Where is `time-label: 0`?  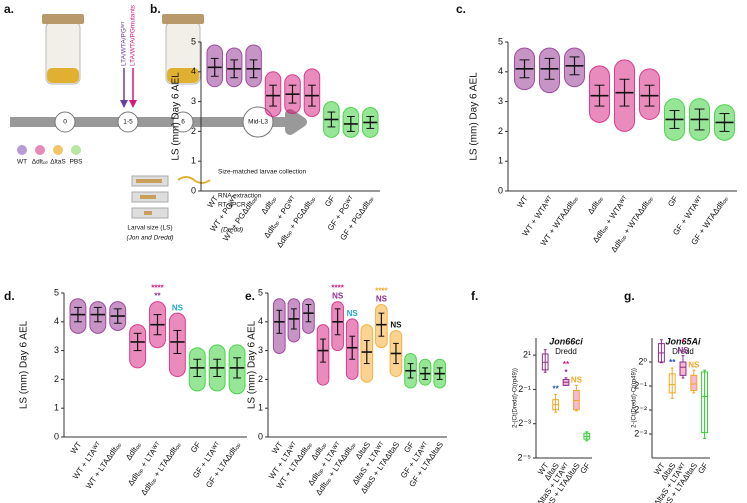
time-label: 0 is located at coordinates (65, 122).